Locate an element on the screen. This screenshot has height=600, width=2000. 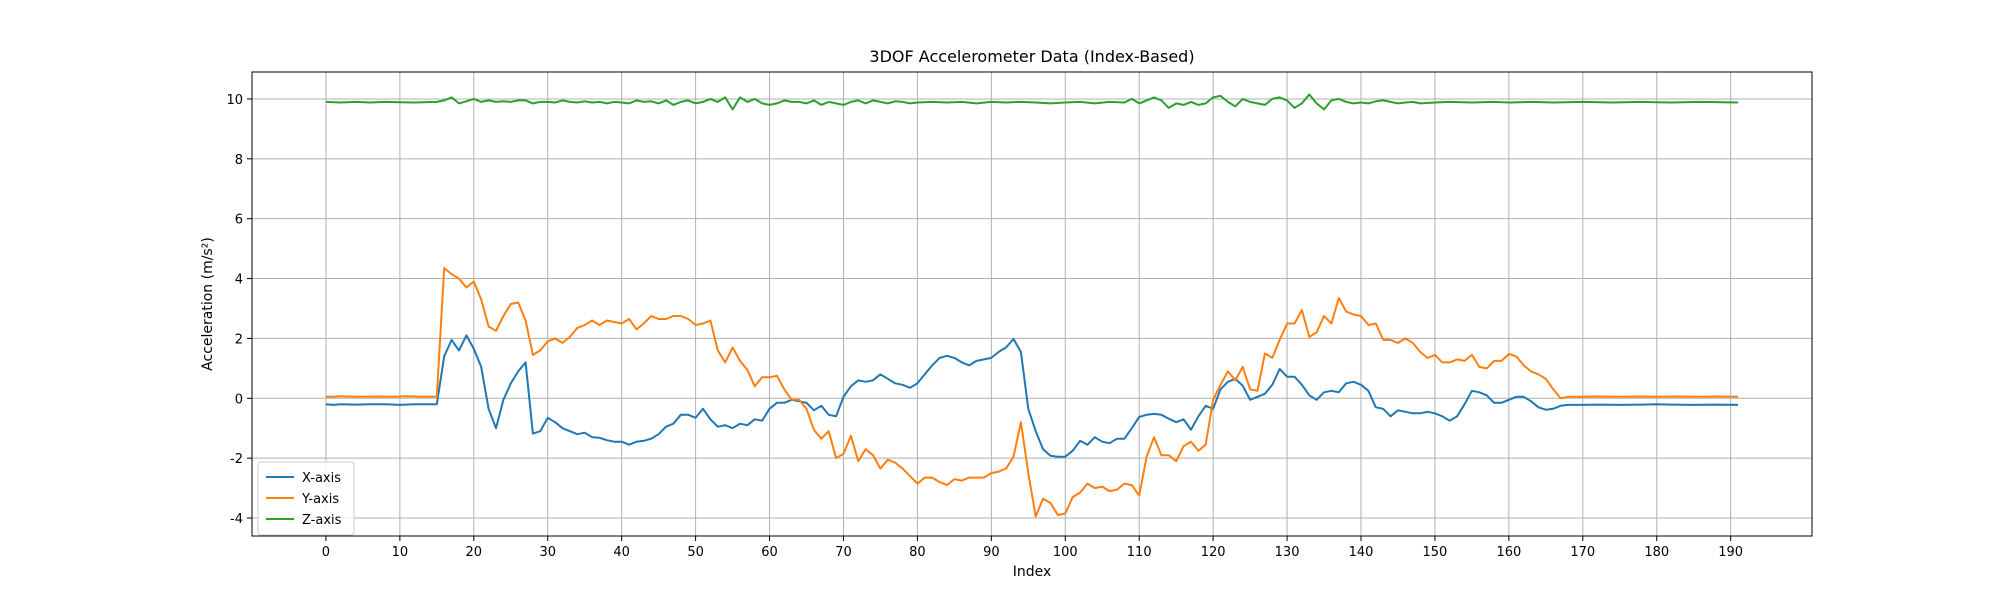
x-tick-label: 70 is located at coordinates (843, 552).